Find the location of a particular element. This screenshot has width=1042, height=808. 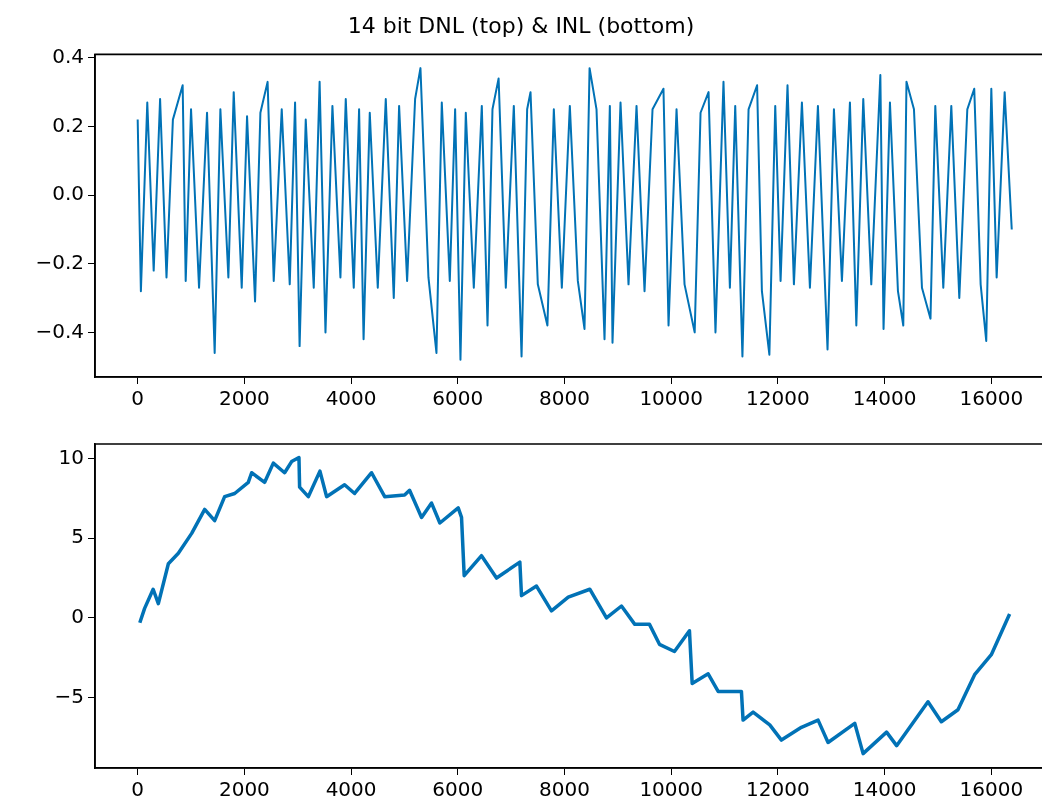

chart-title: 14 bit DNL (top) & INL (bottom) is located at coordinates (521, 25).